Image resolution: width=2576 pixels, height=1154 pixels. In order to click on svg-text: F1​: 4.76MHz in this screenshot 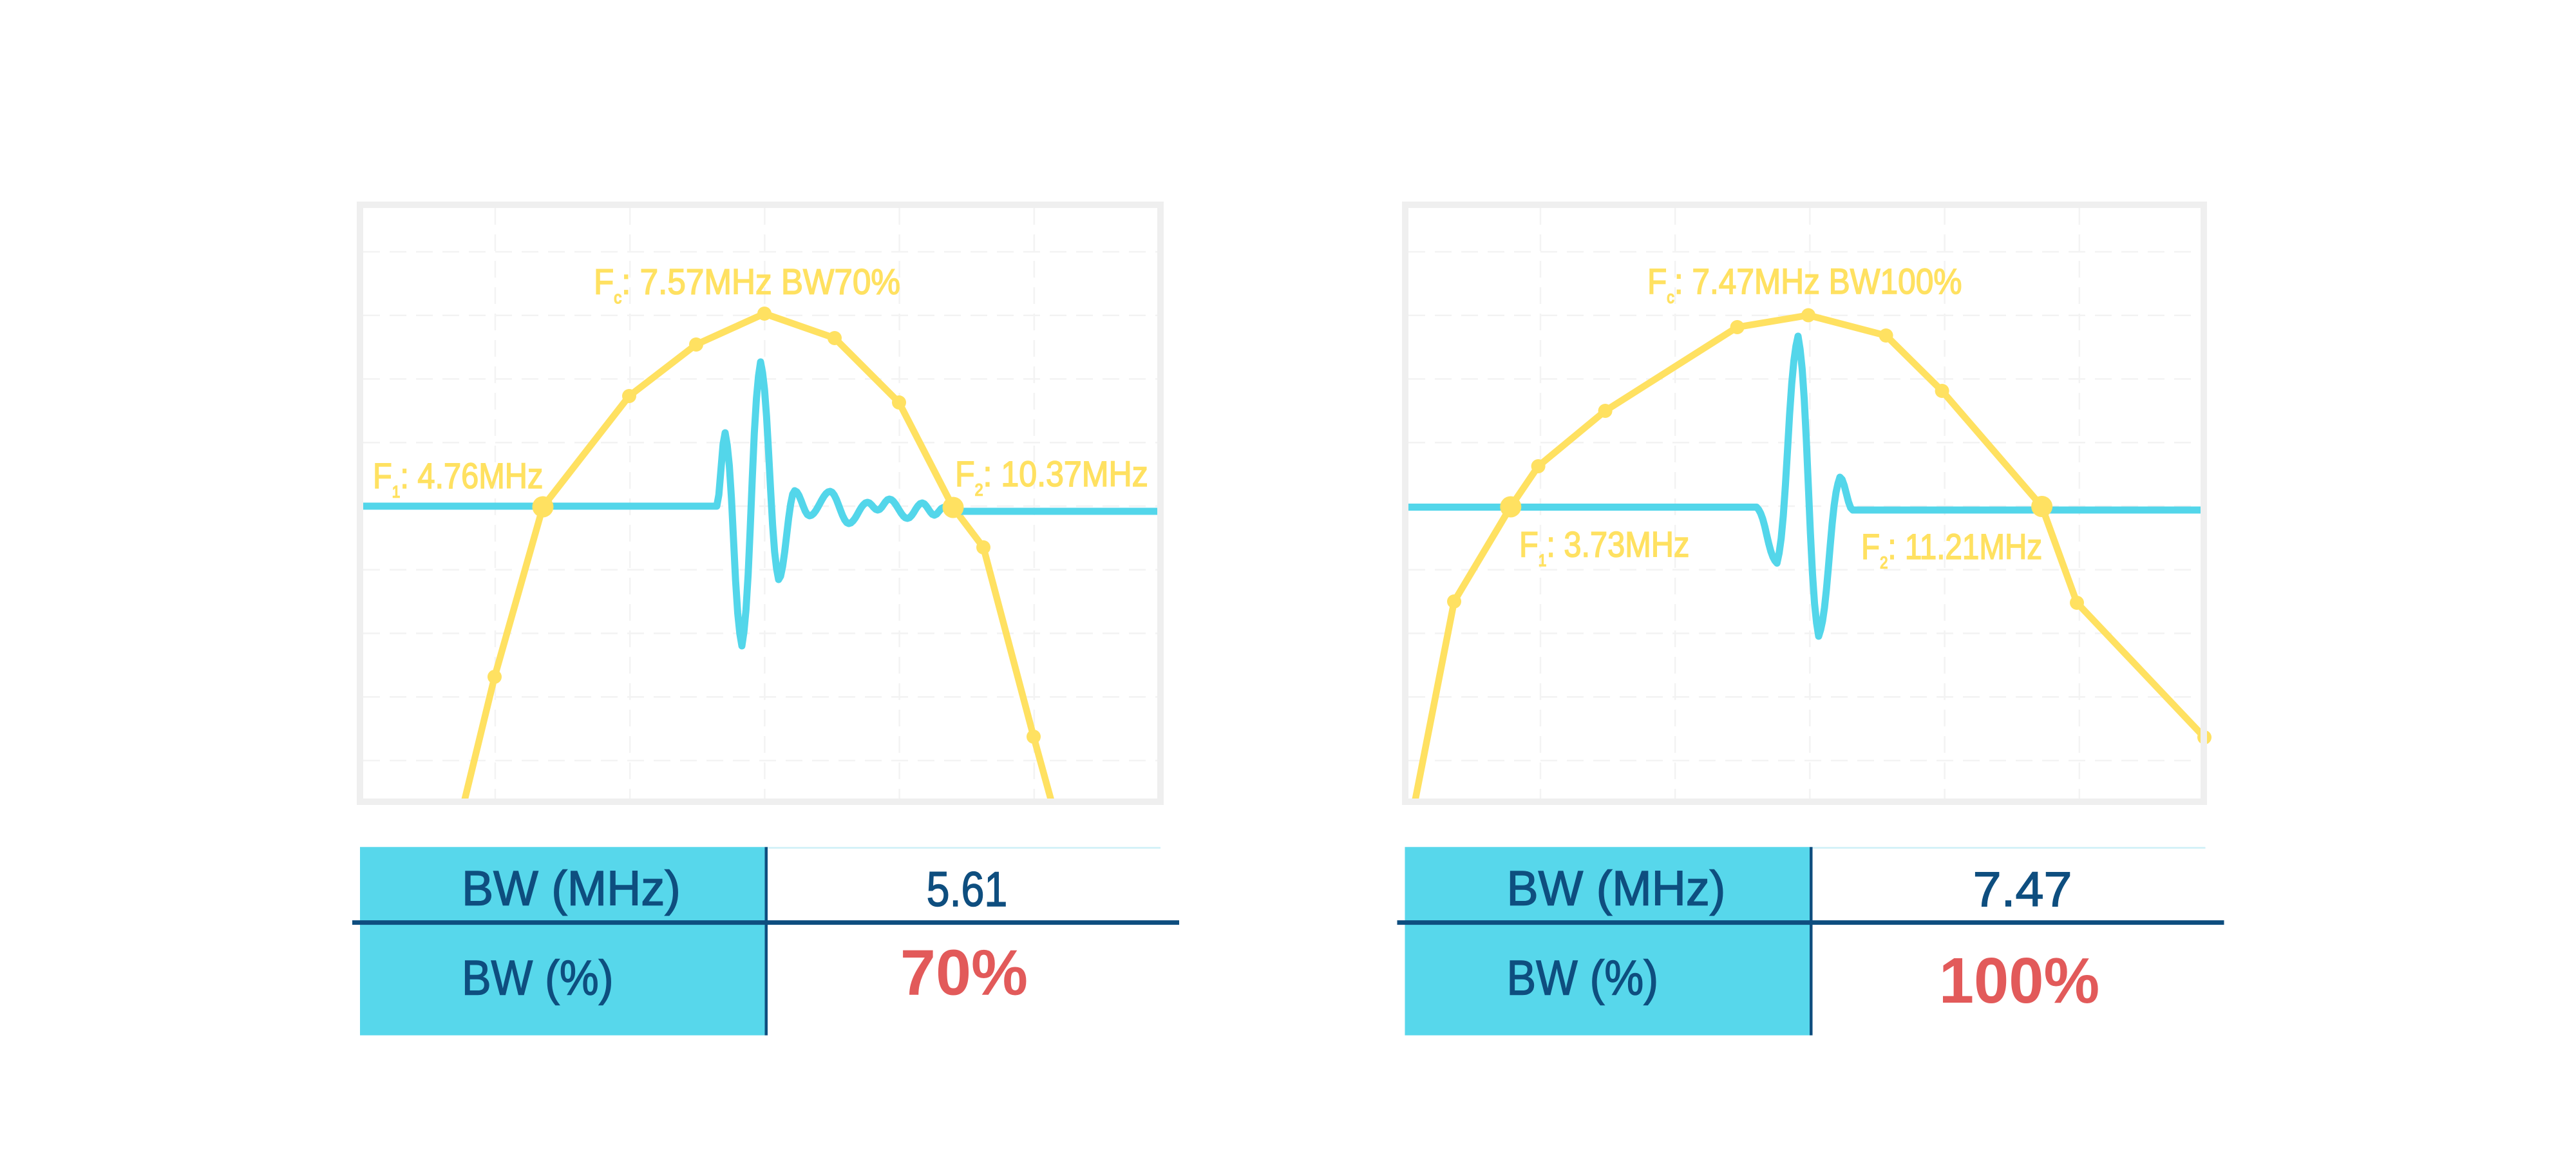, I will do `click(458, 479)`.